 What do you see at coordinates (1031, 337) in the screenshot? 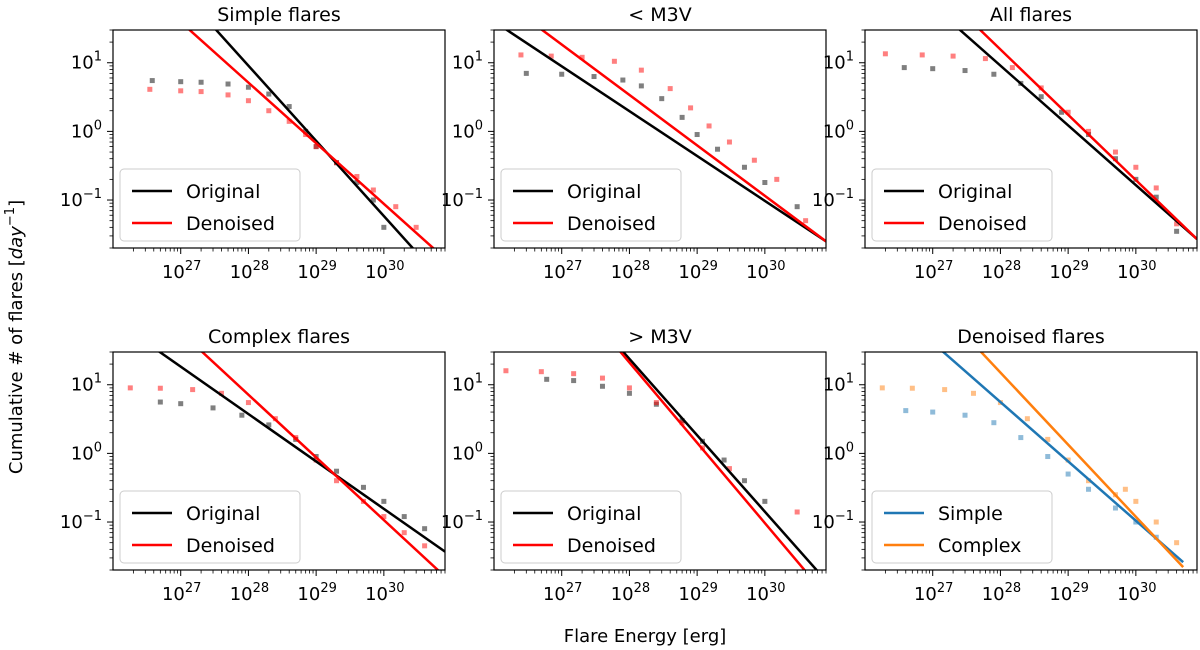
I see `panel-title: Denoised flares` at bounding box center [1031, 337].